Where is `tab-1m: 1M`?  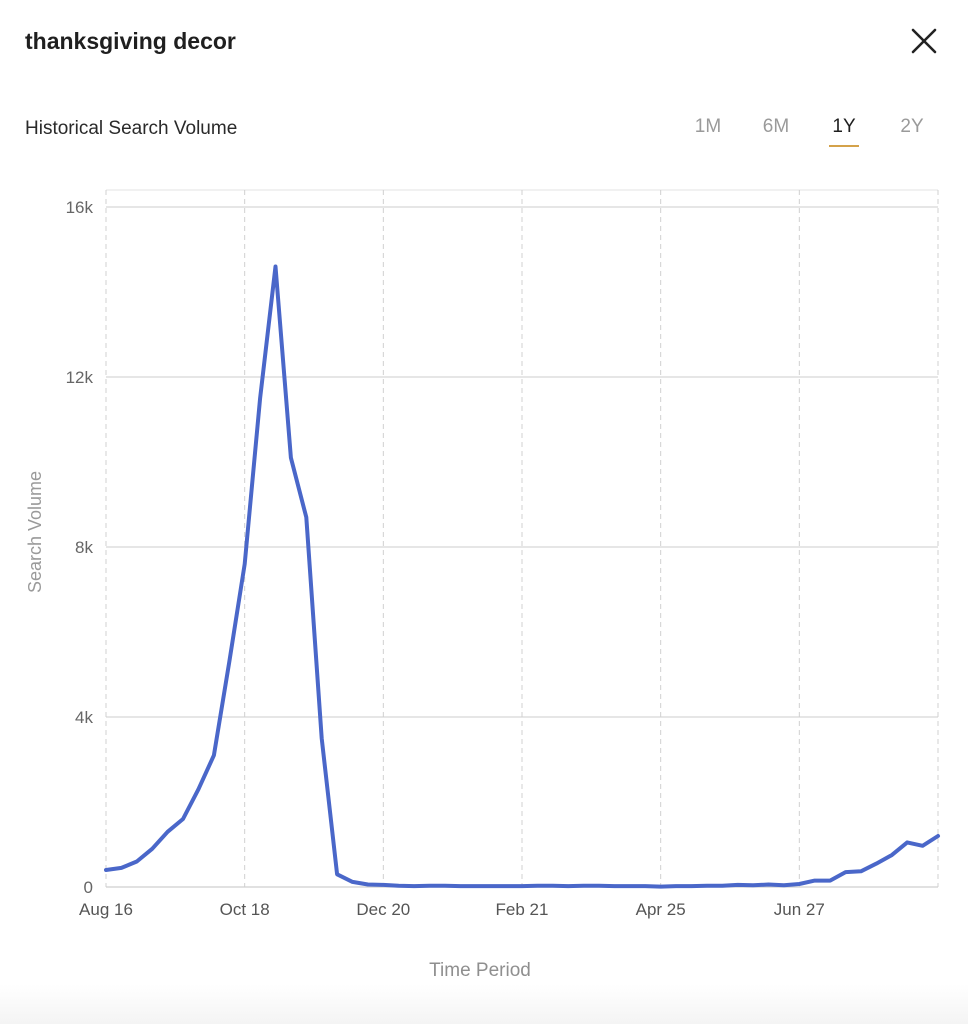
tab-1m: 1M is located at coordinates (708, 126).